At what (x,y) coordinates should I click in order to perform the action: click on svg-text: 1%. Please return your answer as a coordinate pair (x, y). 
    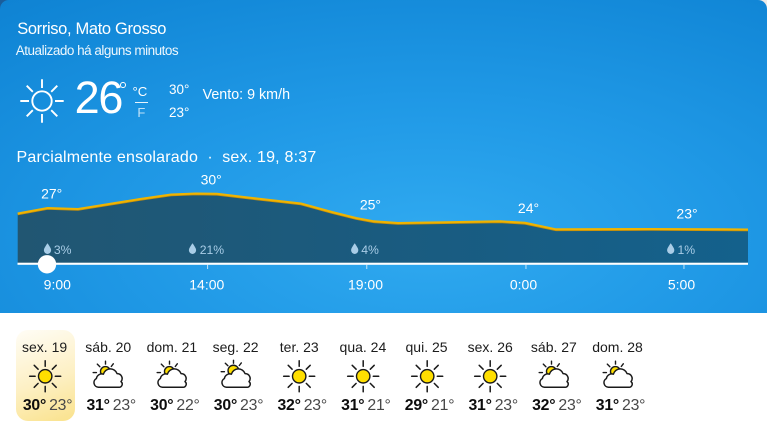
    Looking at the image, I should click on (687, 250).